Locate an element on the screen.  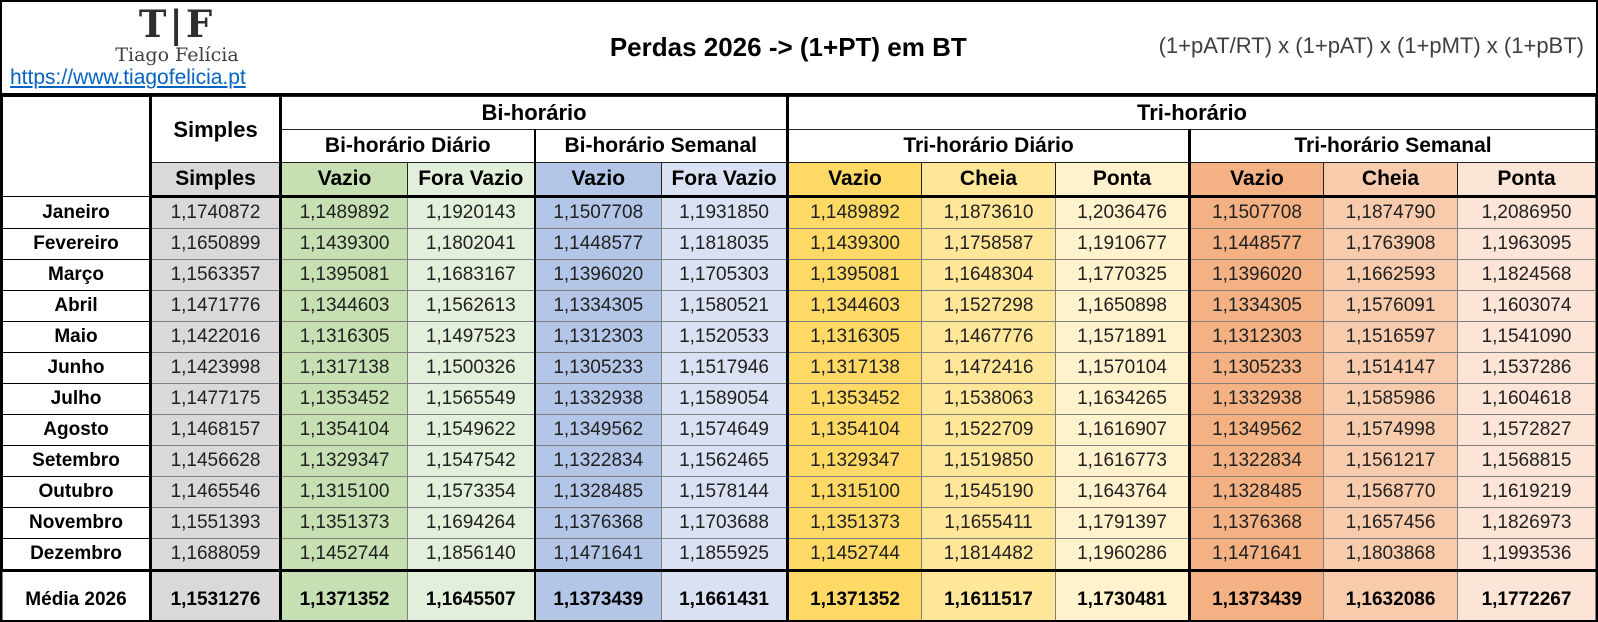
value-cell: 1,1516597 is located at coordinates (1390, 337).